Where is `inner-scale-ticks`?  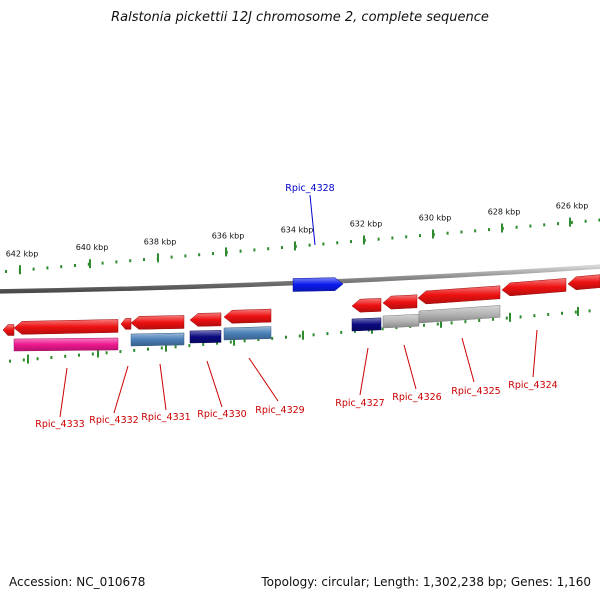 inner-scale-ticks is located at coordinates (300, 335).